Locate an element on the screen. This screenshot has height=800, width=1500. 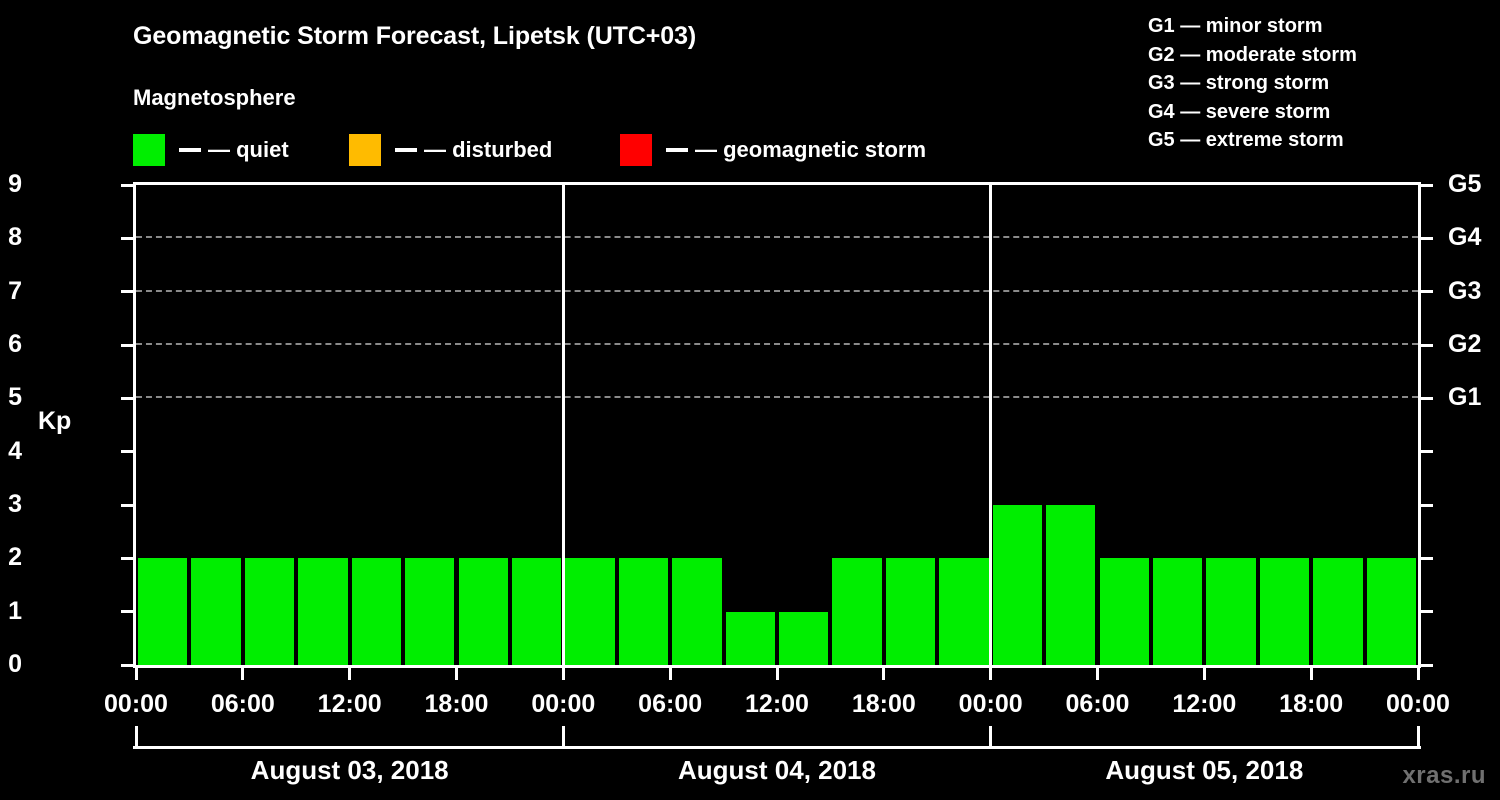
x-tick-label-8: 00:00 is located at coordinates (990, 704).